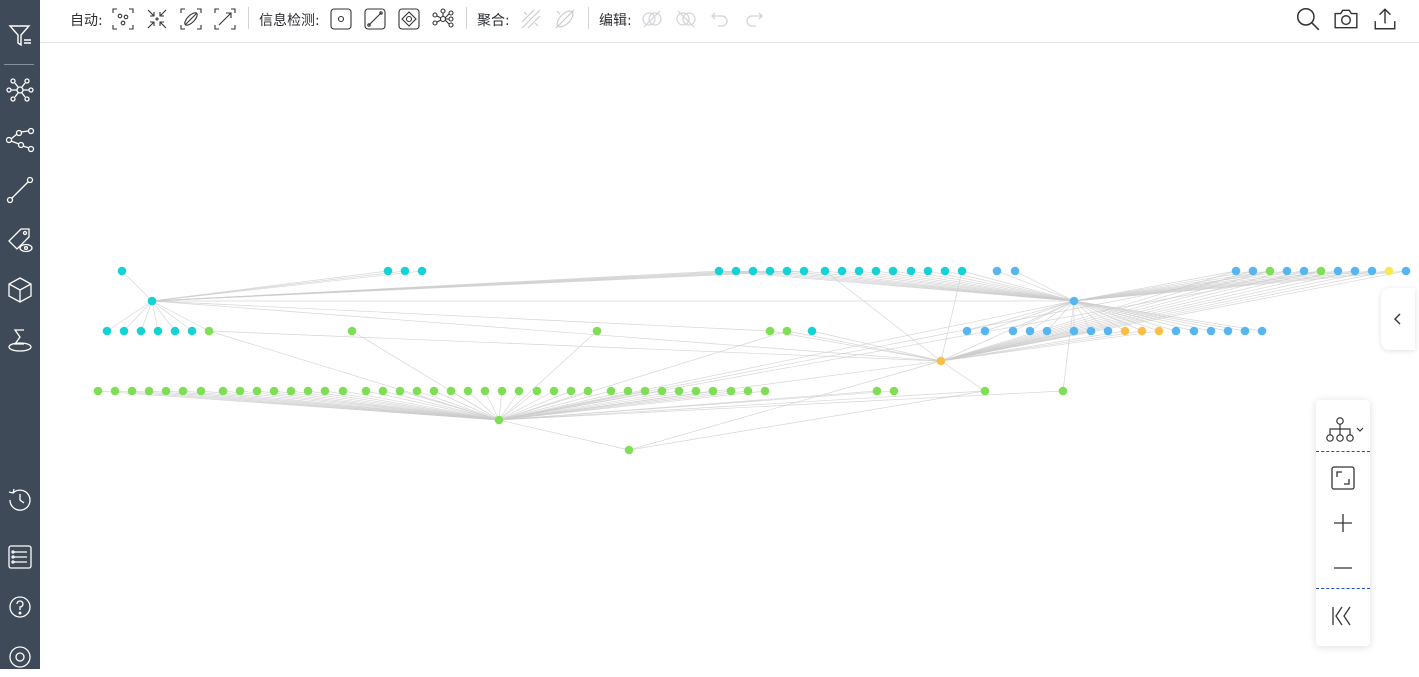 The height and width of the screenshot is (677, 1419). I want to click on unhide-icon, so click(686, 19).